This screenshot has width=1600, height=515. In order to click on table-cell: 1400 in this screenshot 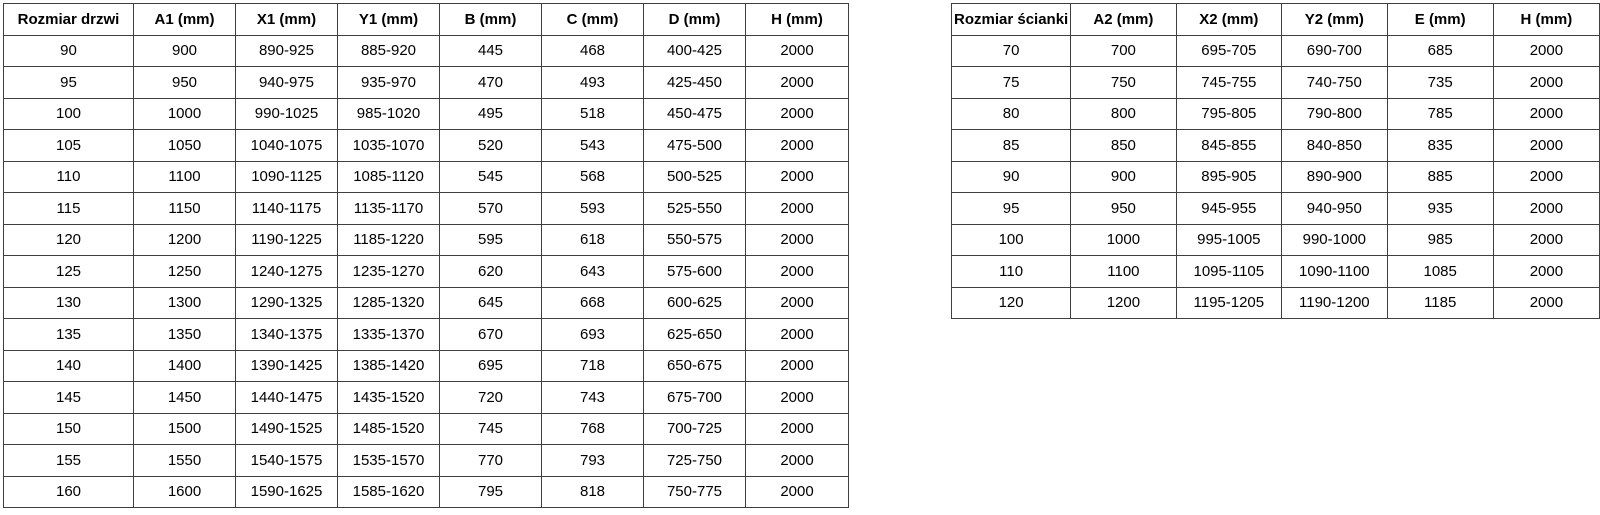, I will do `click(184, 365)`.